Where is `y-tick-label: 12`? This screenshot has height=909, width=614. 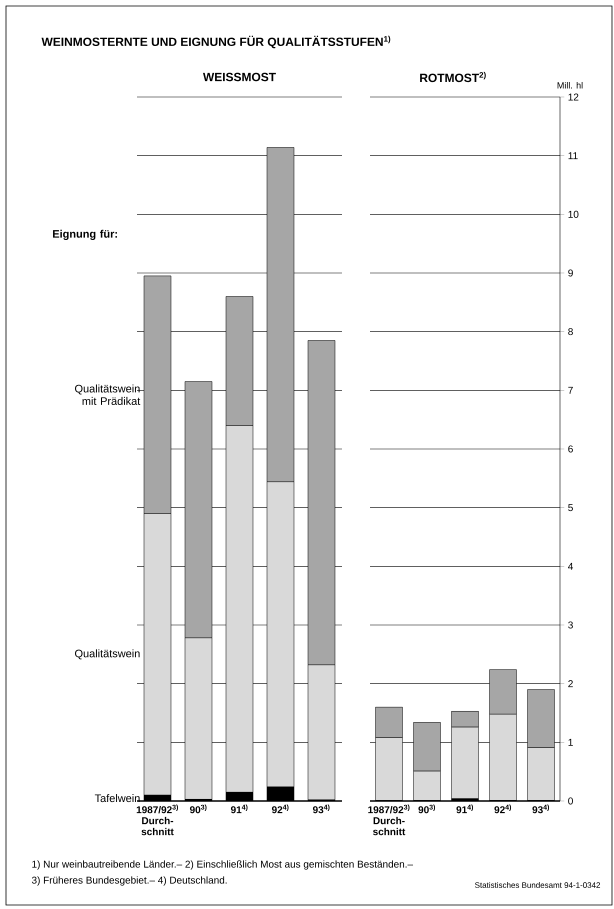 y-tick-label: 12 is located at coordinates (573, 97).